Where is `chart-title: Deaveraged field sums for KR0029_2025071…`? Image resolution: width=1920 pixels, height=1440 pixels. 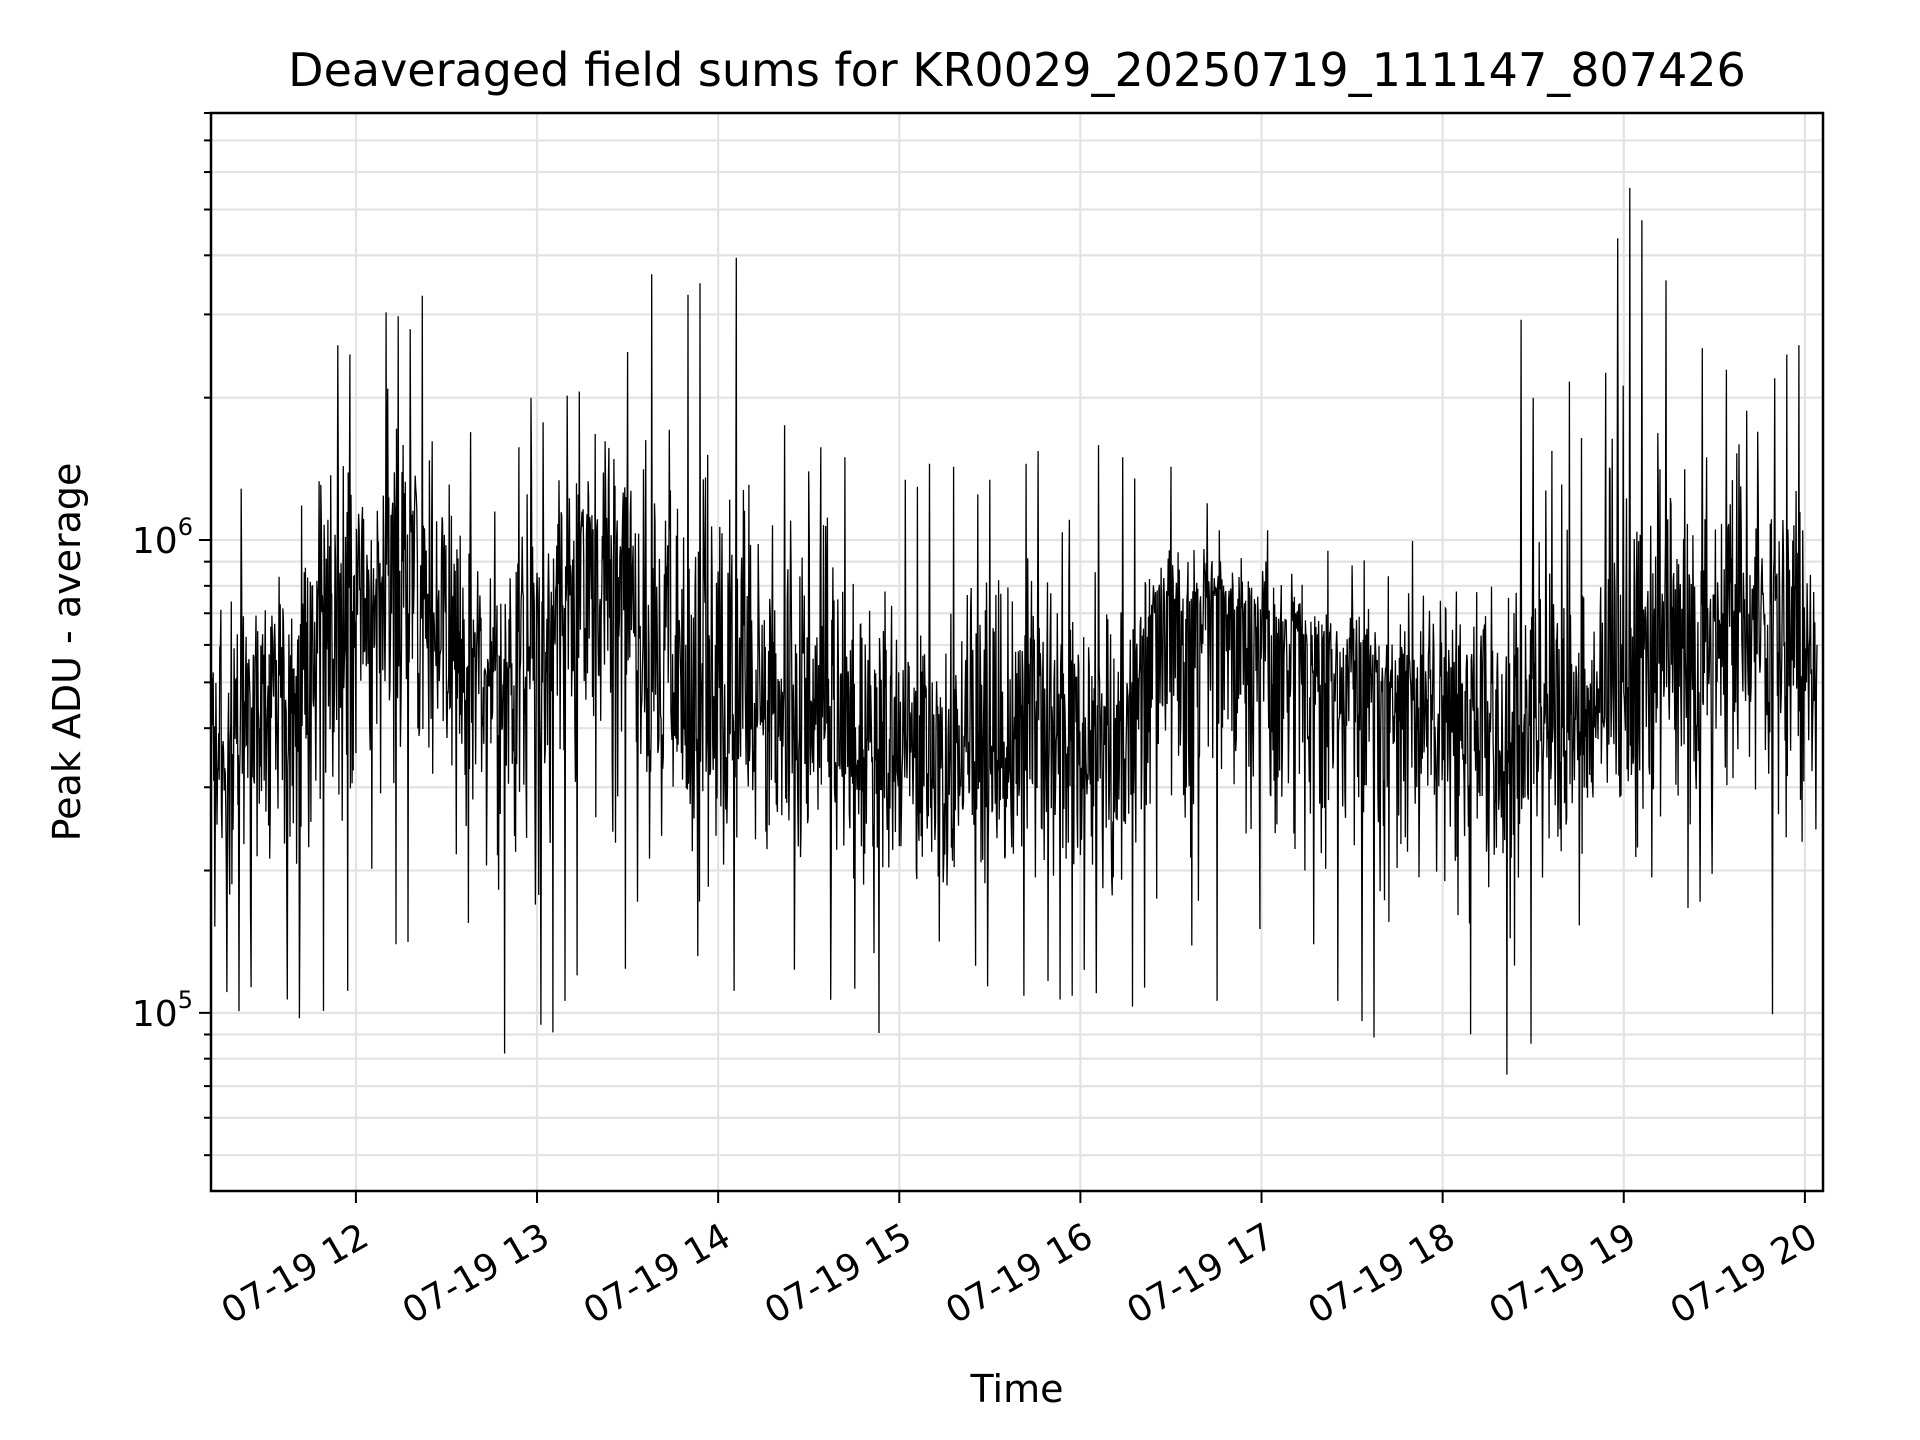
chart-title: Deaveraged field sums for KR0029_2025071… is located at coordinates (1017, 70).